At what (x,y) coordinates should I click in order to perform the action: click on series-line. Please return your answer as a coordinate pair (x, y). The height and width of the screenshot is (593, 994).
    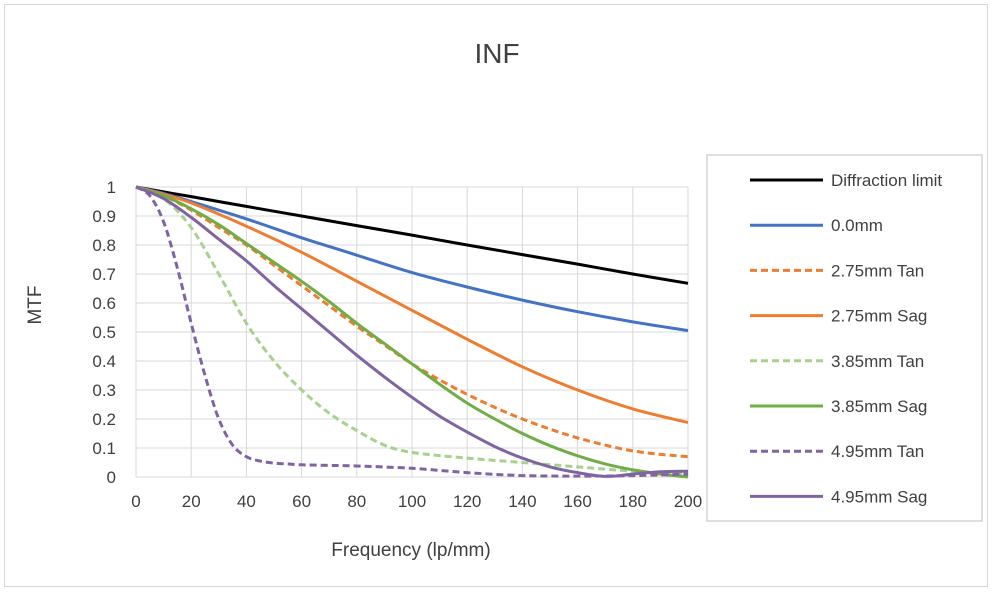
    Looking at the image, I should click on (412, 235).